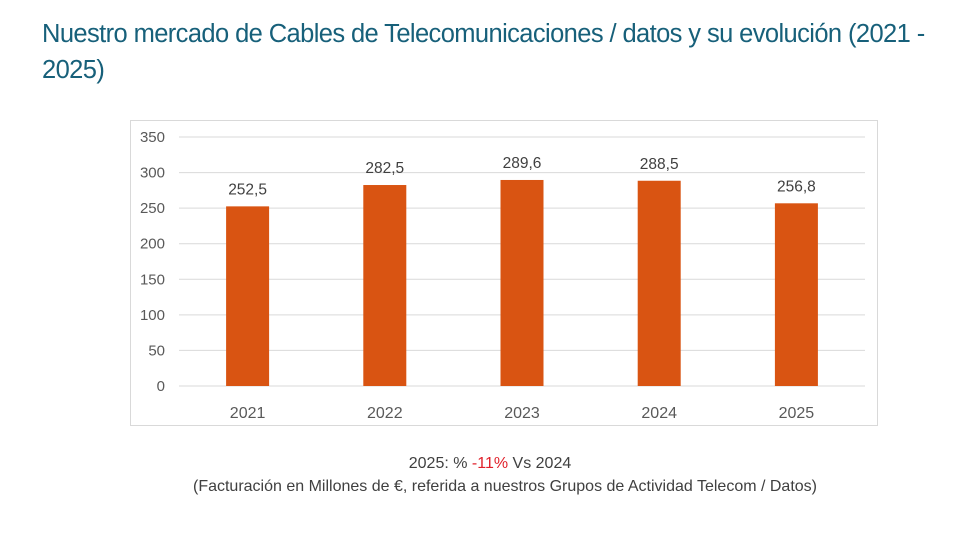 The width and height of the screenshot is (980, 560). What do you see at coordinates (522, 163) in the screenshot?
I see `bar-value-label: 289,6` at bounding box center [522, 163].